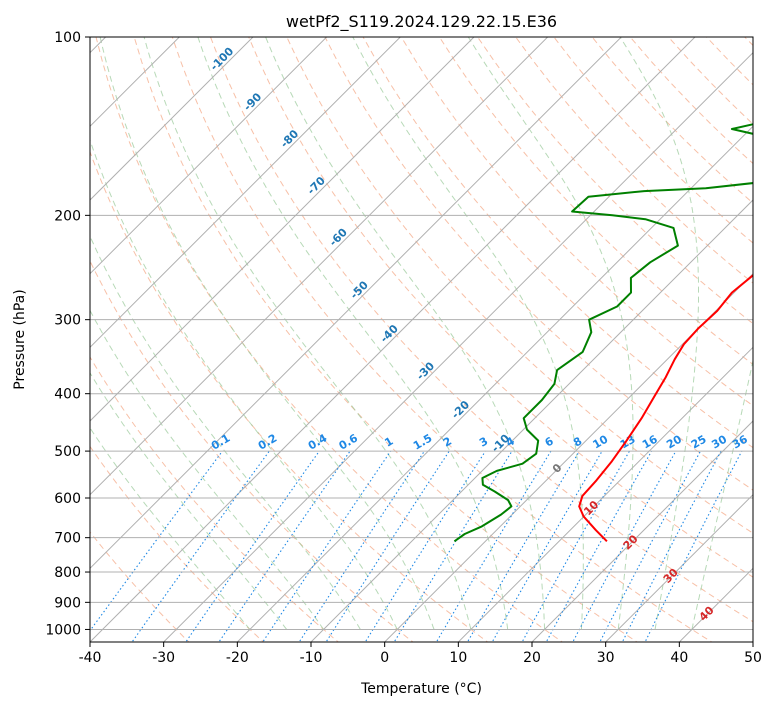 Image resolution: width=775 pixels, height=708 pixels. I want to click on x-tick-label: -30, so click(163, 658).